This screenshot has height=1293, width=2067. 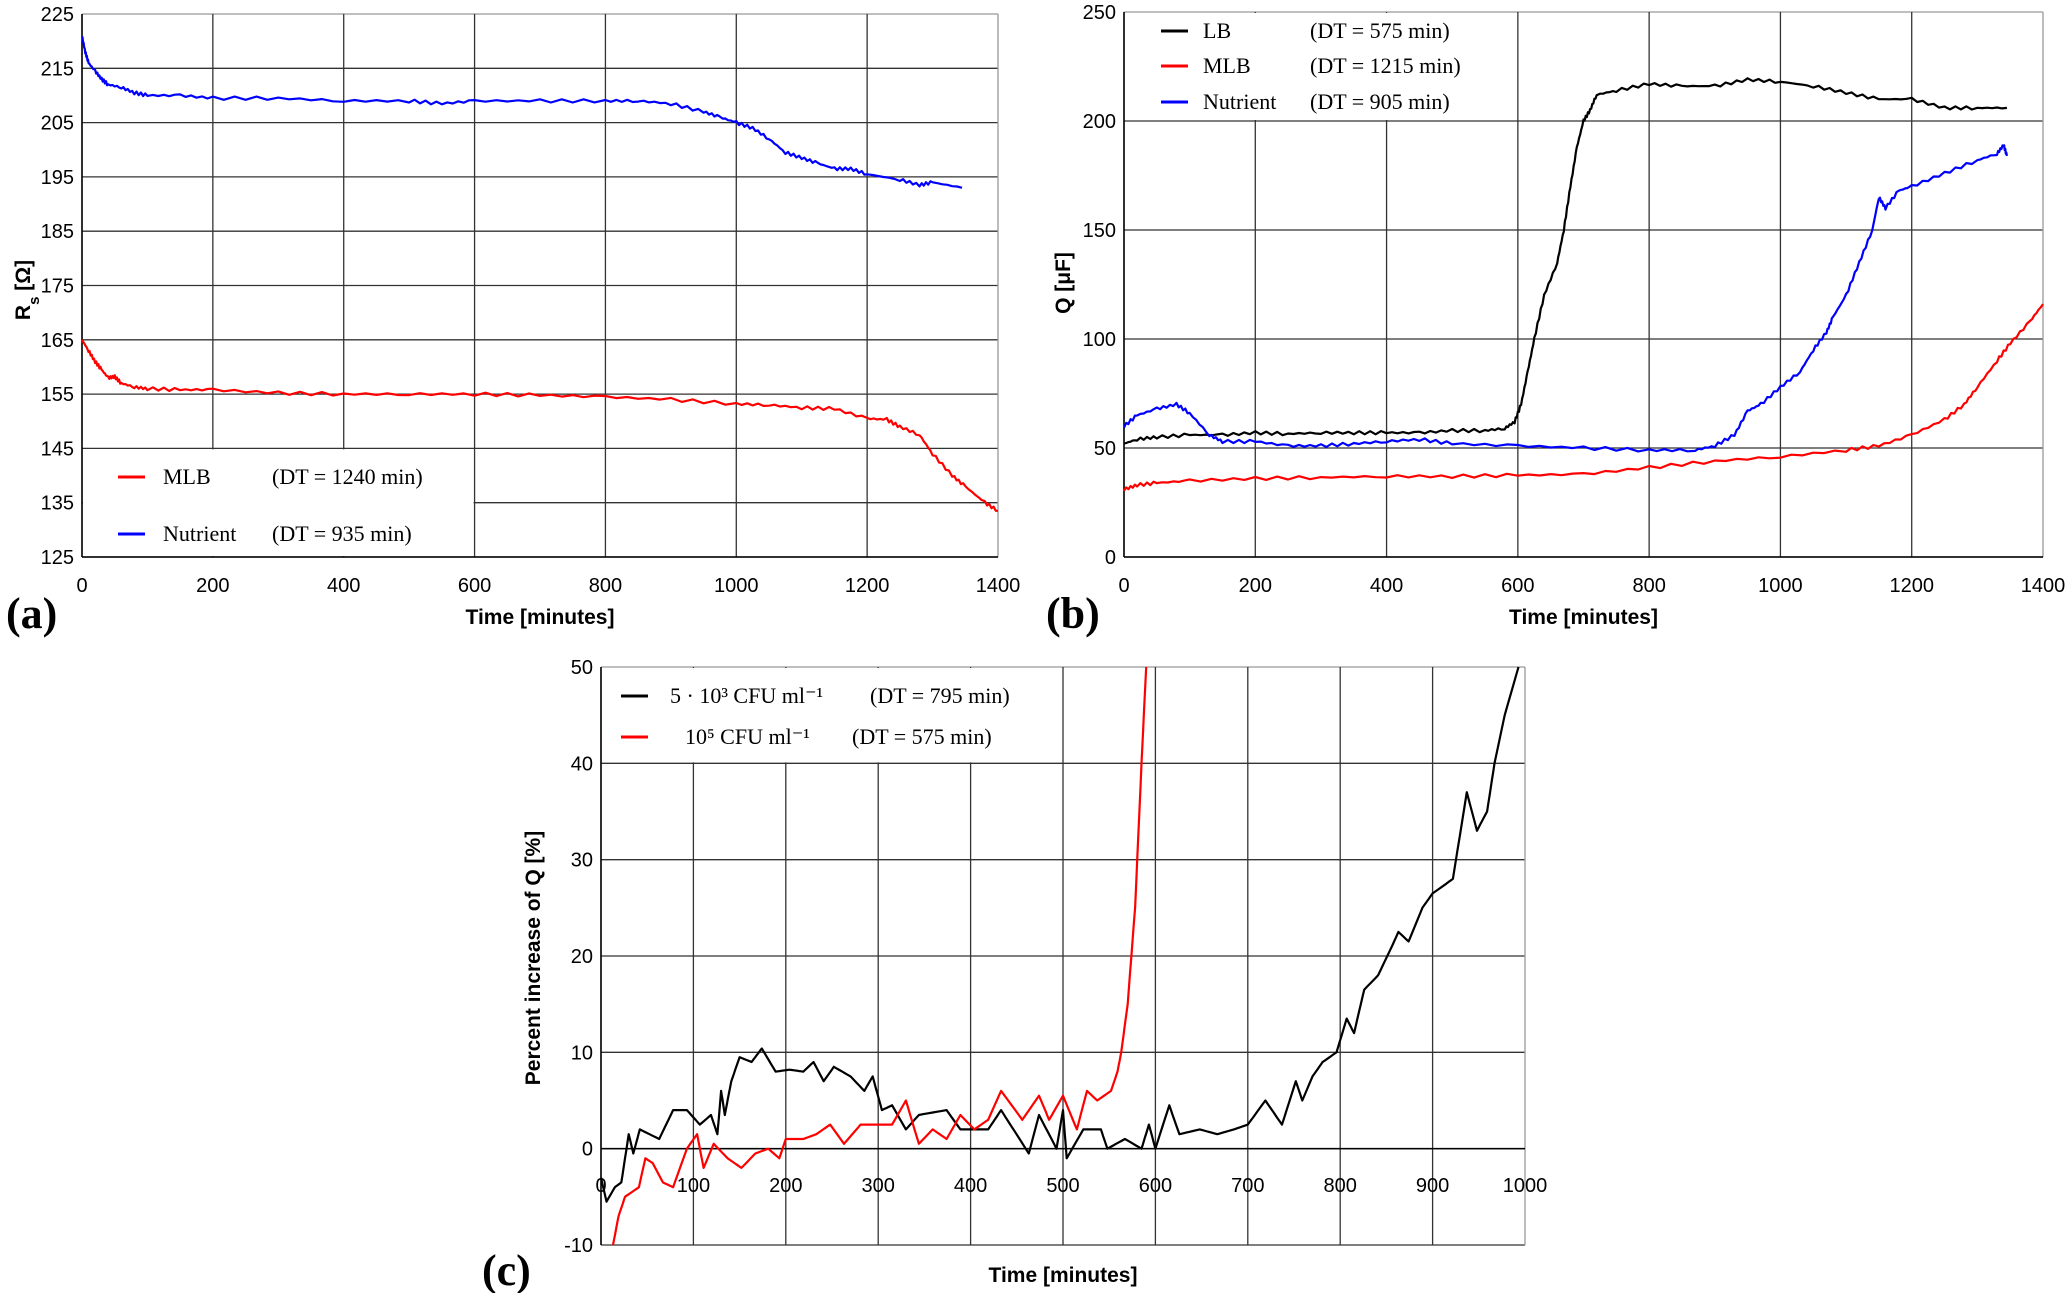 What do you see at coordinates (578, 1246) in the screenshot?
I see `y-tick-label: -10` at bounding box center [578, 1246].